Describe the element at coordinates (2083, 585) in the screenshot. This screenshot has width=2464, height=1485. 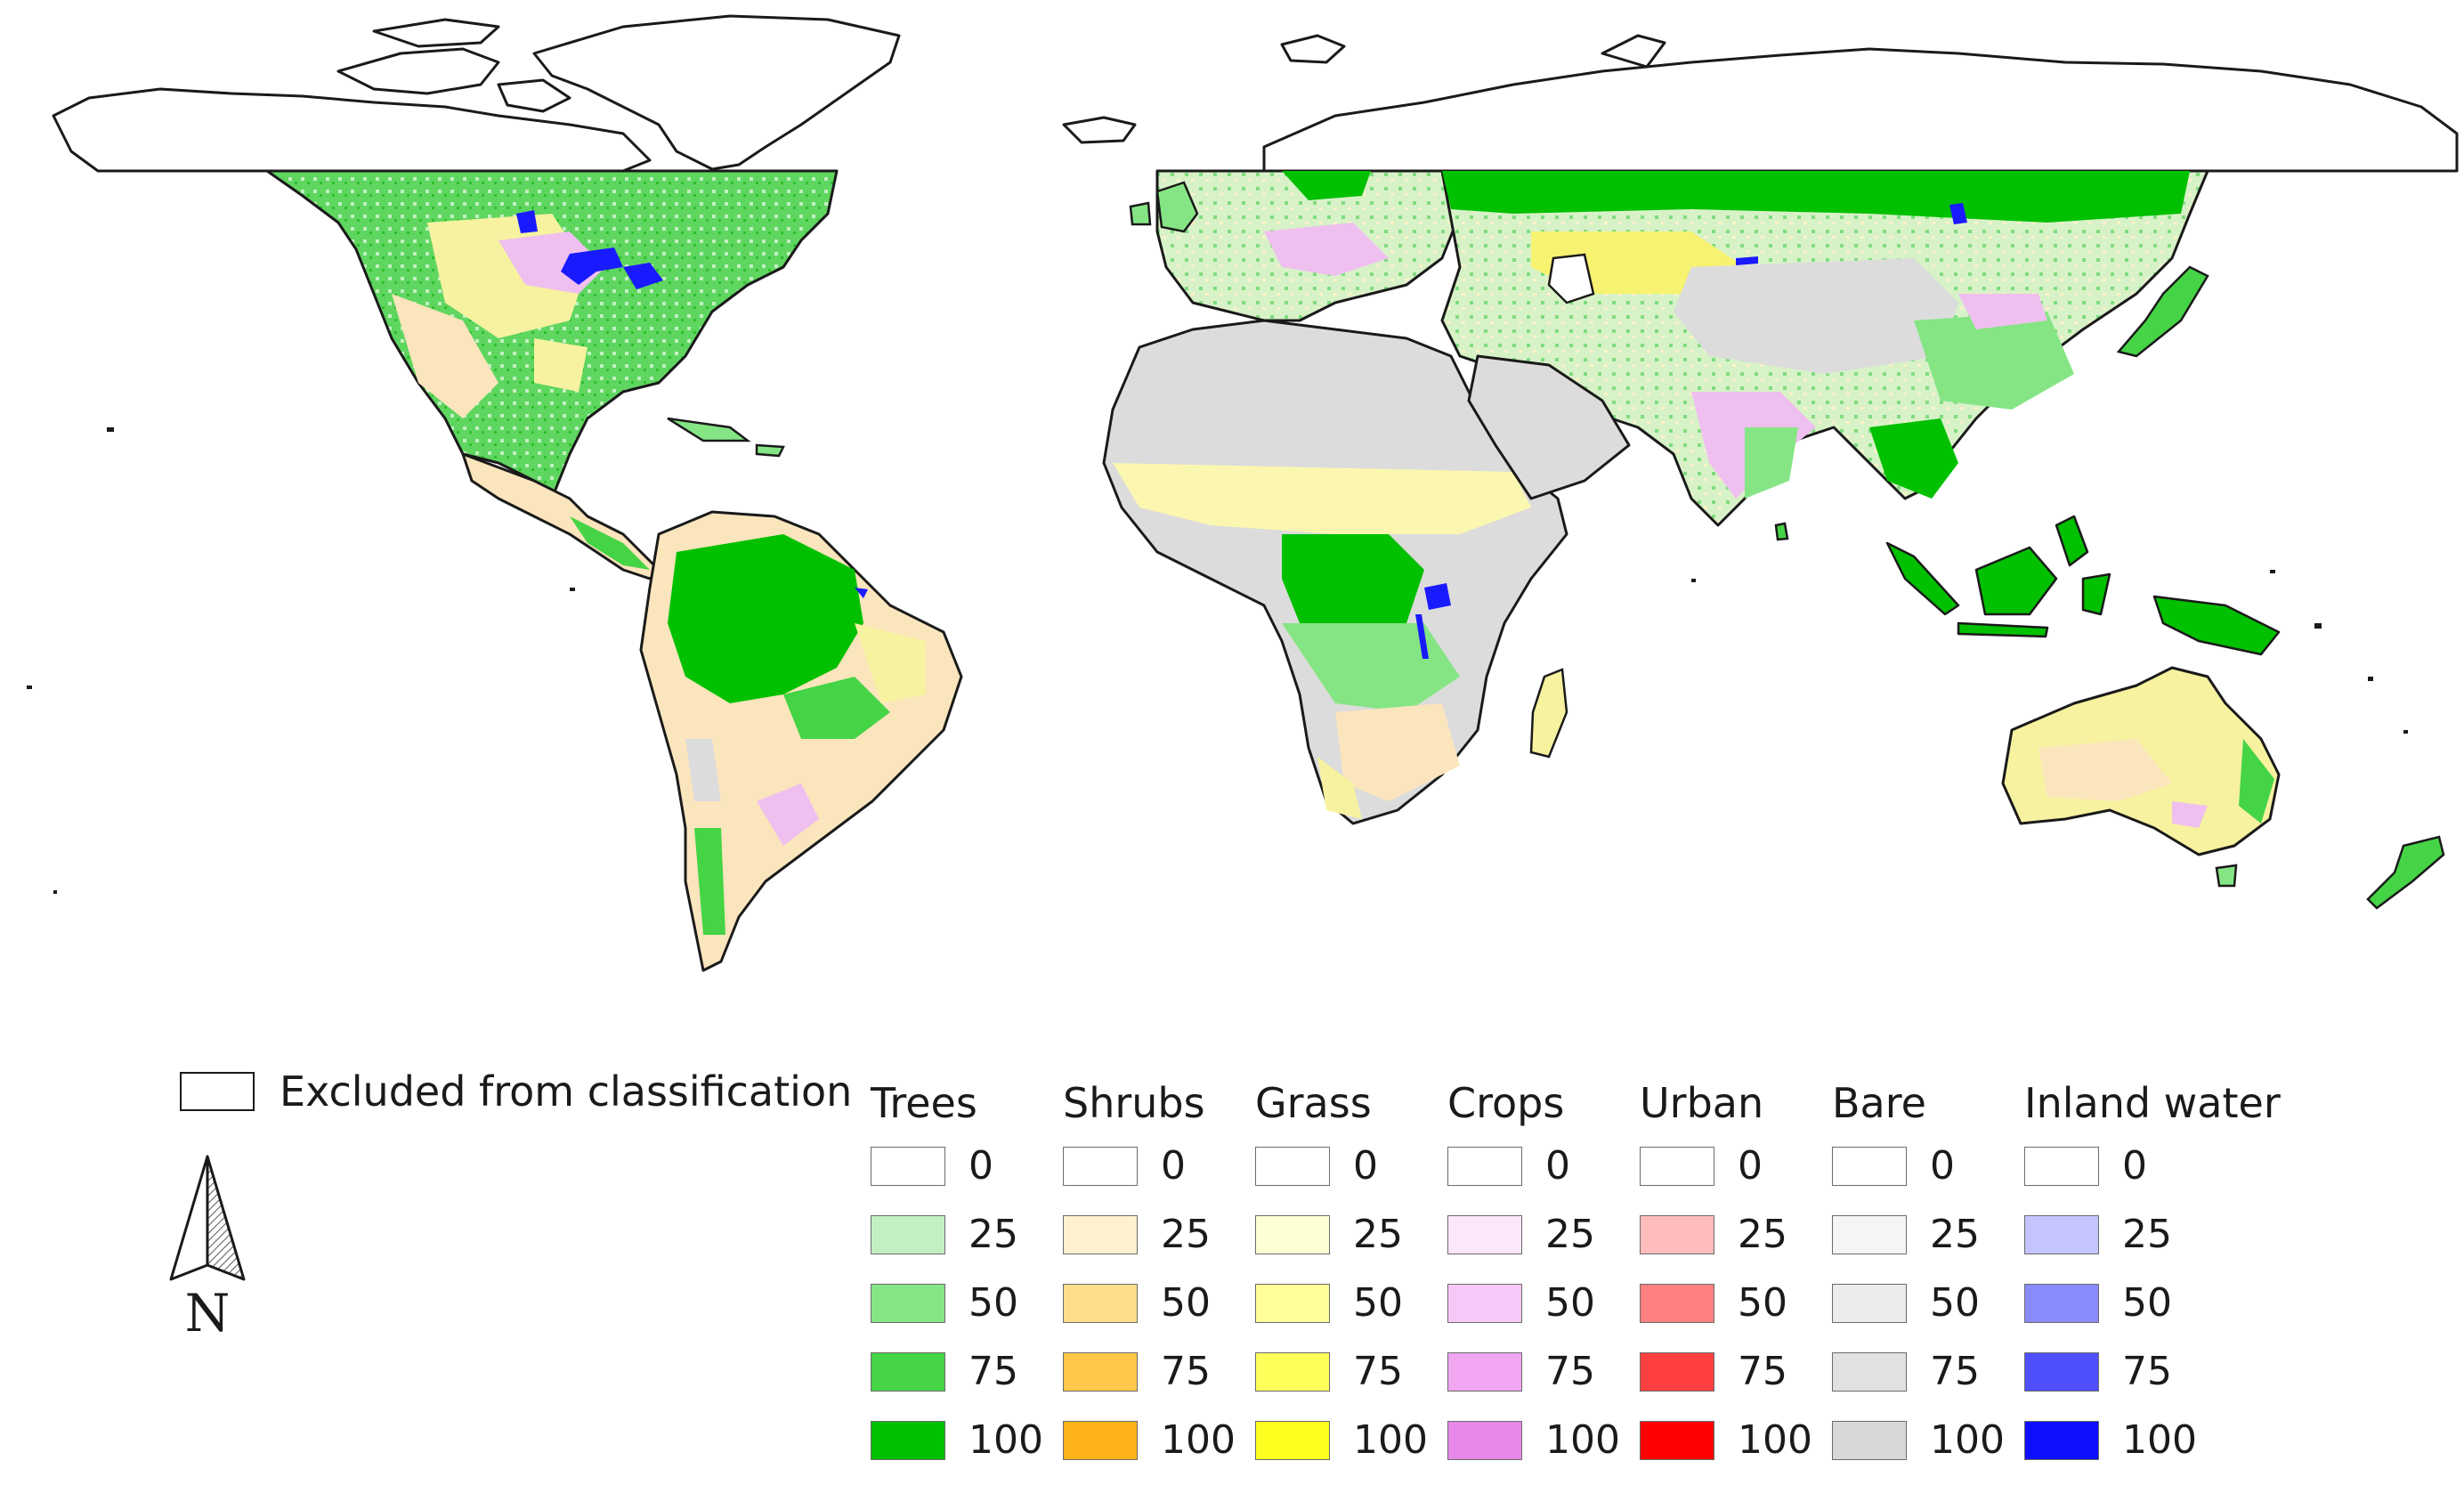
I see `southeast-asia-islands` at that location.